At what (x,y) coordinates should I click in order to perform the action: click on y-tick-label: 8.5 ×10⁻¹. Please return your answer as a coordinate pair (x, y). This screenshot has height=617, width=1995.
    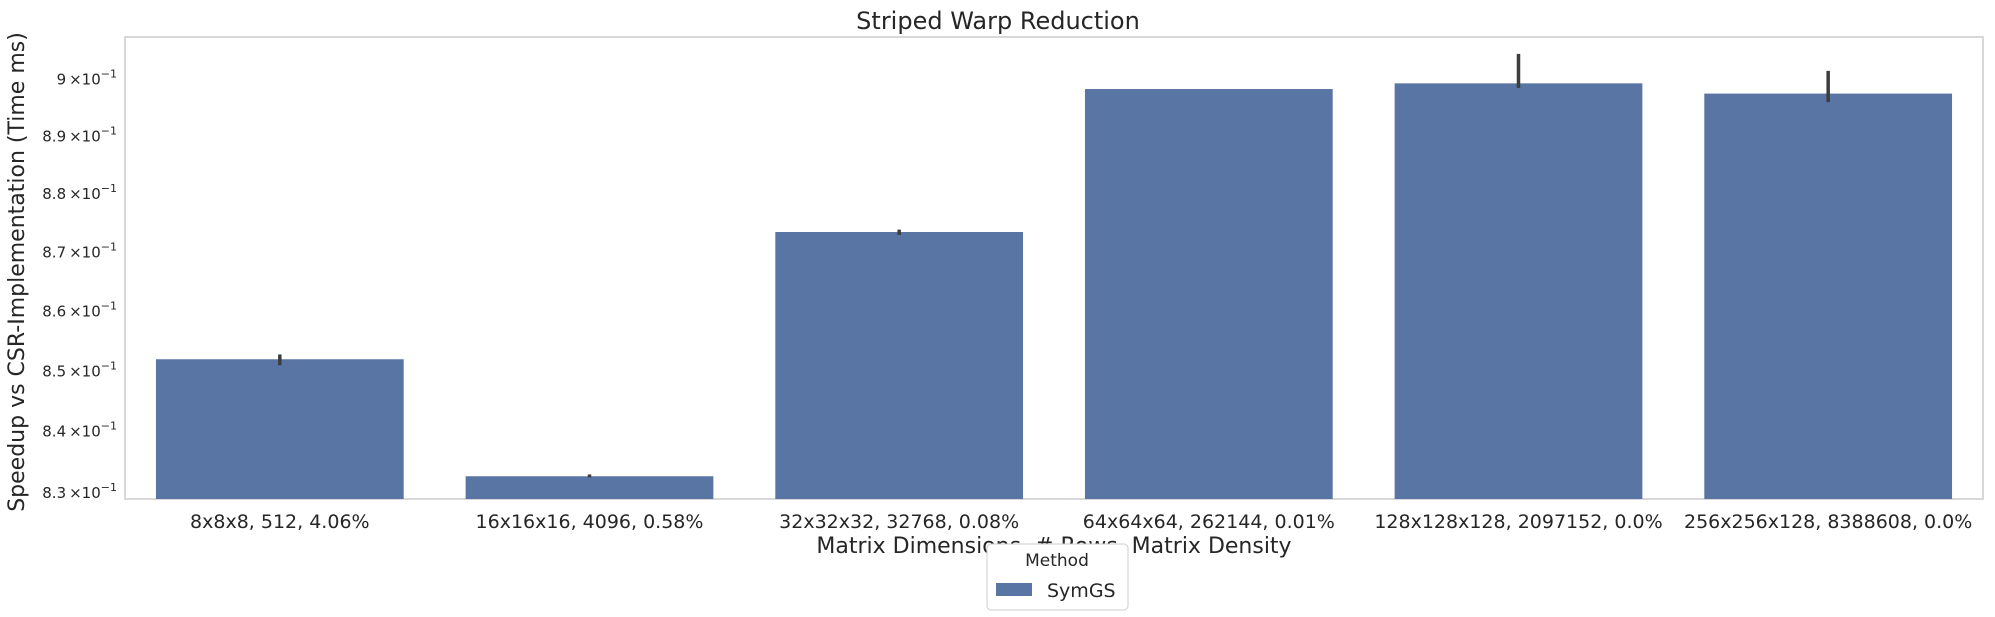
    Looking at the image, I should click on (79, 369).